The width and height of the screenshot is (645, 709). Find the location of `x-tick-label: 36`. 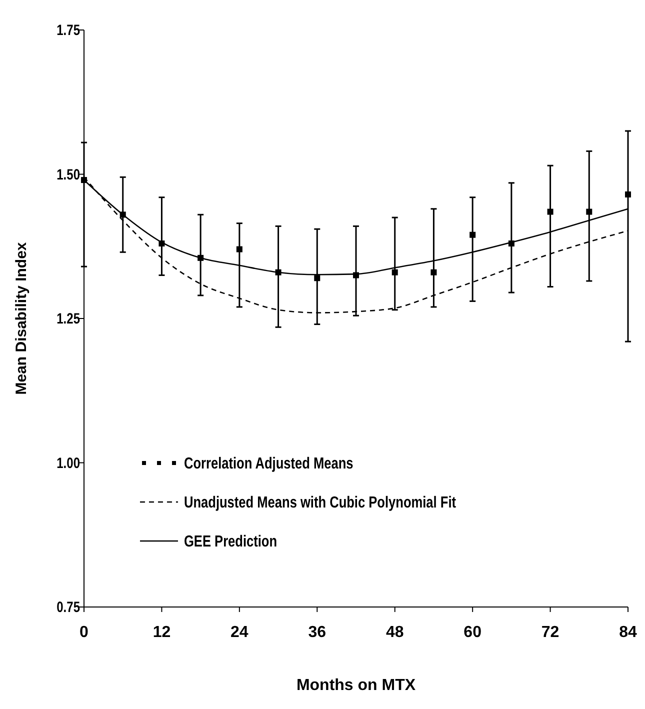

x-tick-label: 36 is located at coordinates (317, 632).